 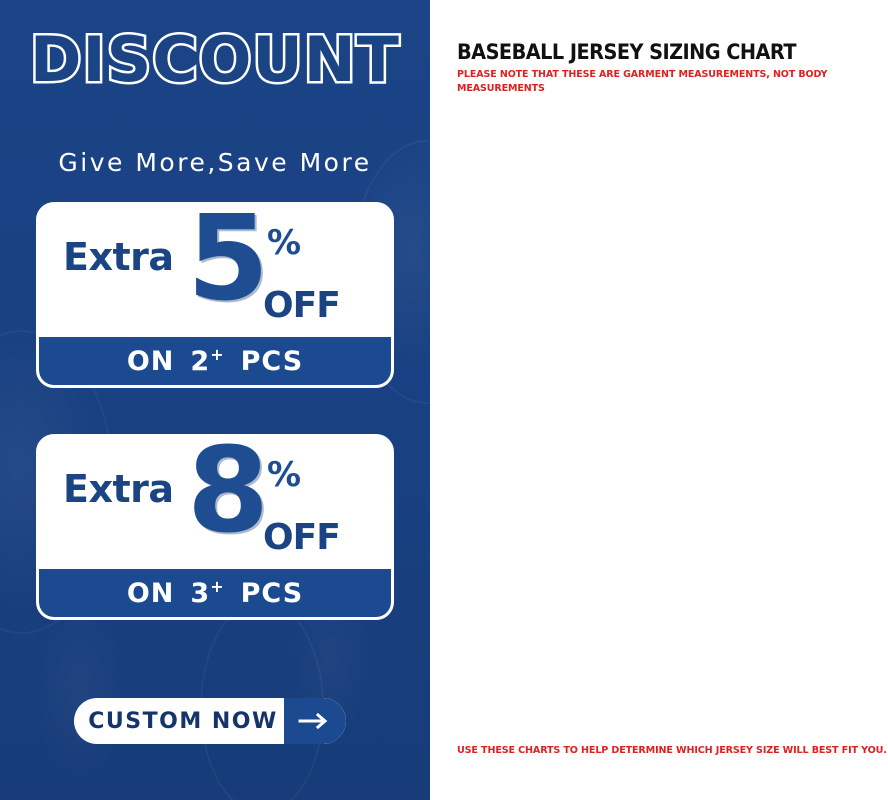 What do you see at coordinates (627, 52) in the screenshot?
I see `chart-title: BASEBALL JERSEY SIZING CHART` at bounding box center [627, 52].